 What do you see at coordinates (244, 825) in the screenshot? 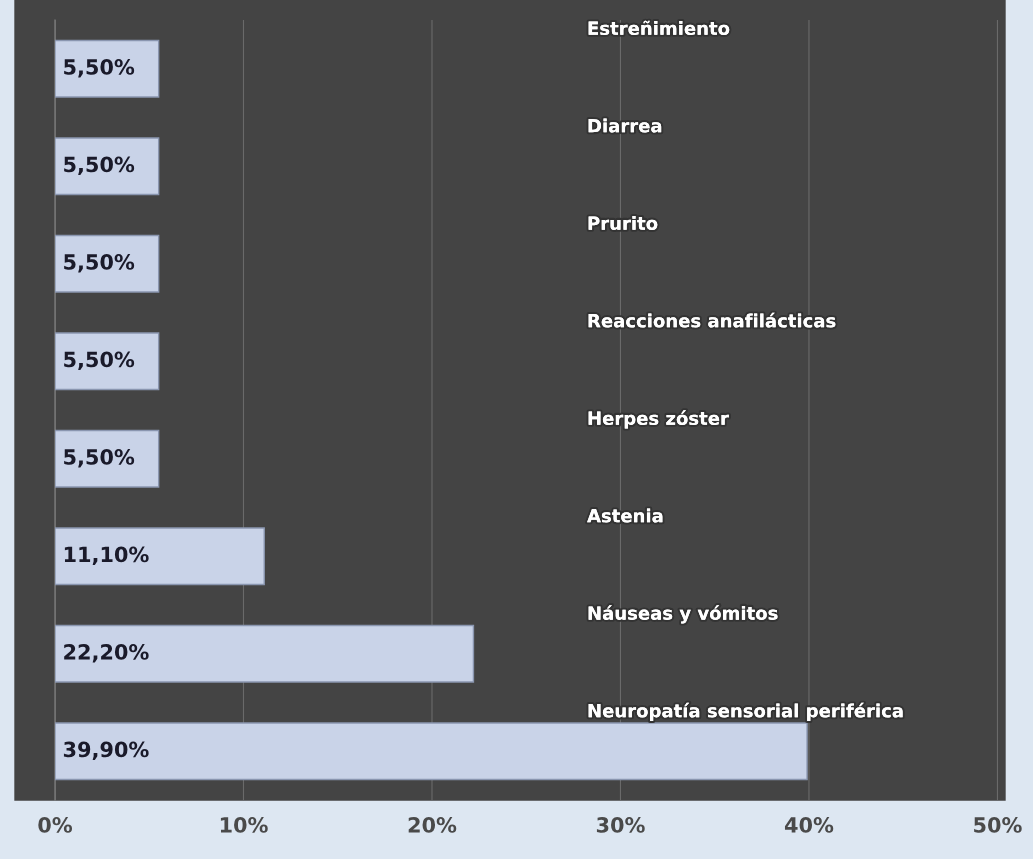
I see `x-tick-label: 10%` at bounding box center [244, 825].